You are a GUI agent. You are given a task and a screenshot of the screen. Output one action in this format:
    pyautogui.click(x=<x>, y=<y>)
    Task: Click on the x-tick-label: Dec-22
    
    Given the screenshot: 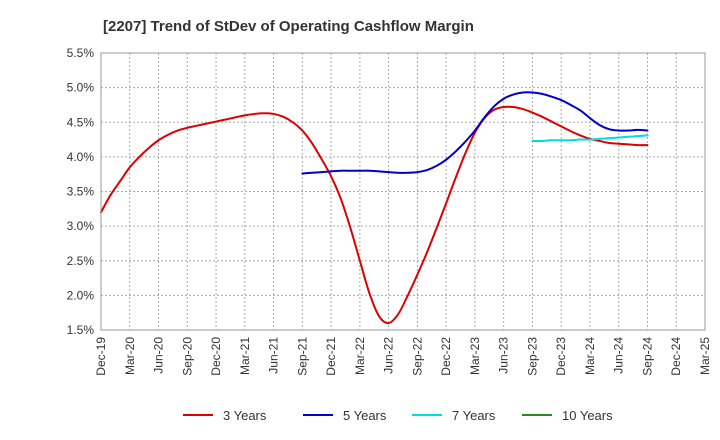 What is the action you would take?
    pyautogui.click(x=446, y=356)
    